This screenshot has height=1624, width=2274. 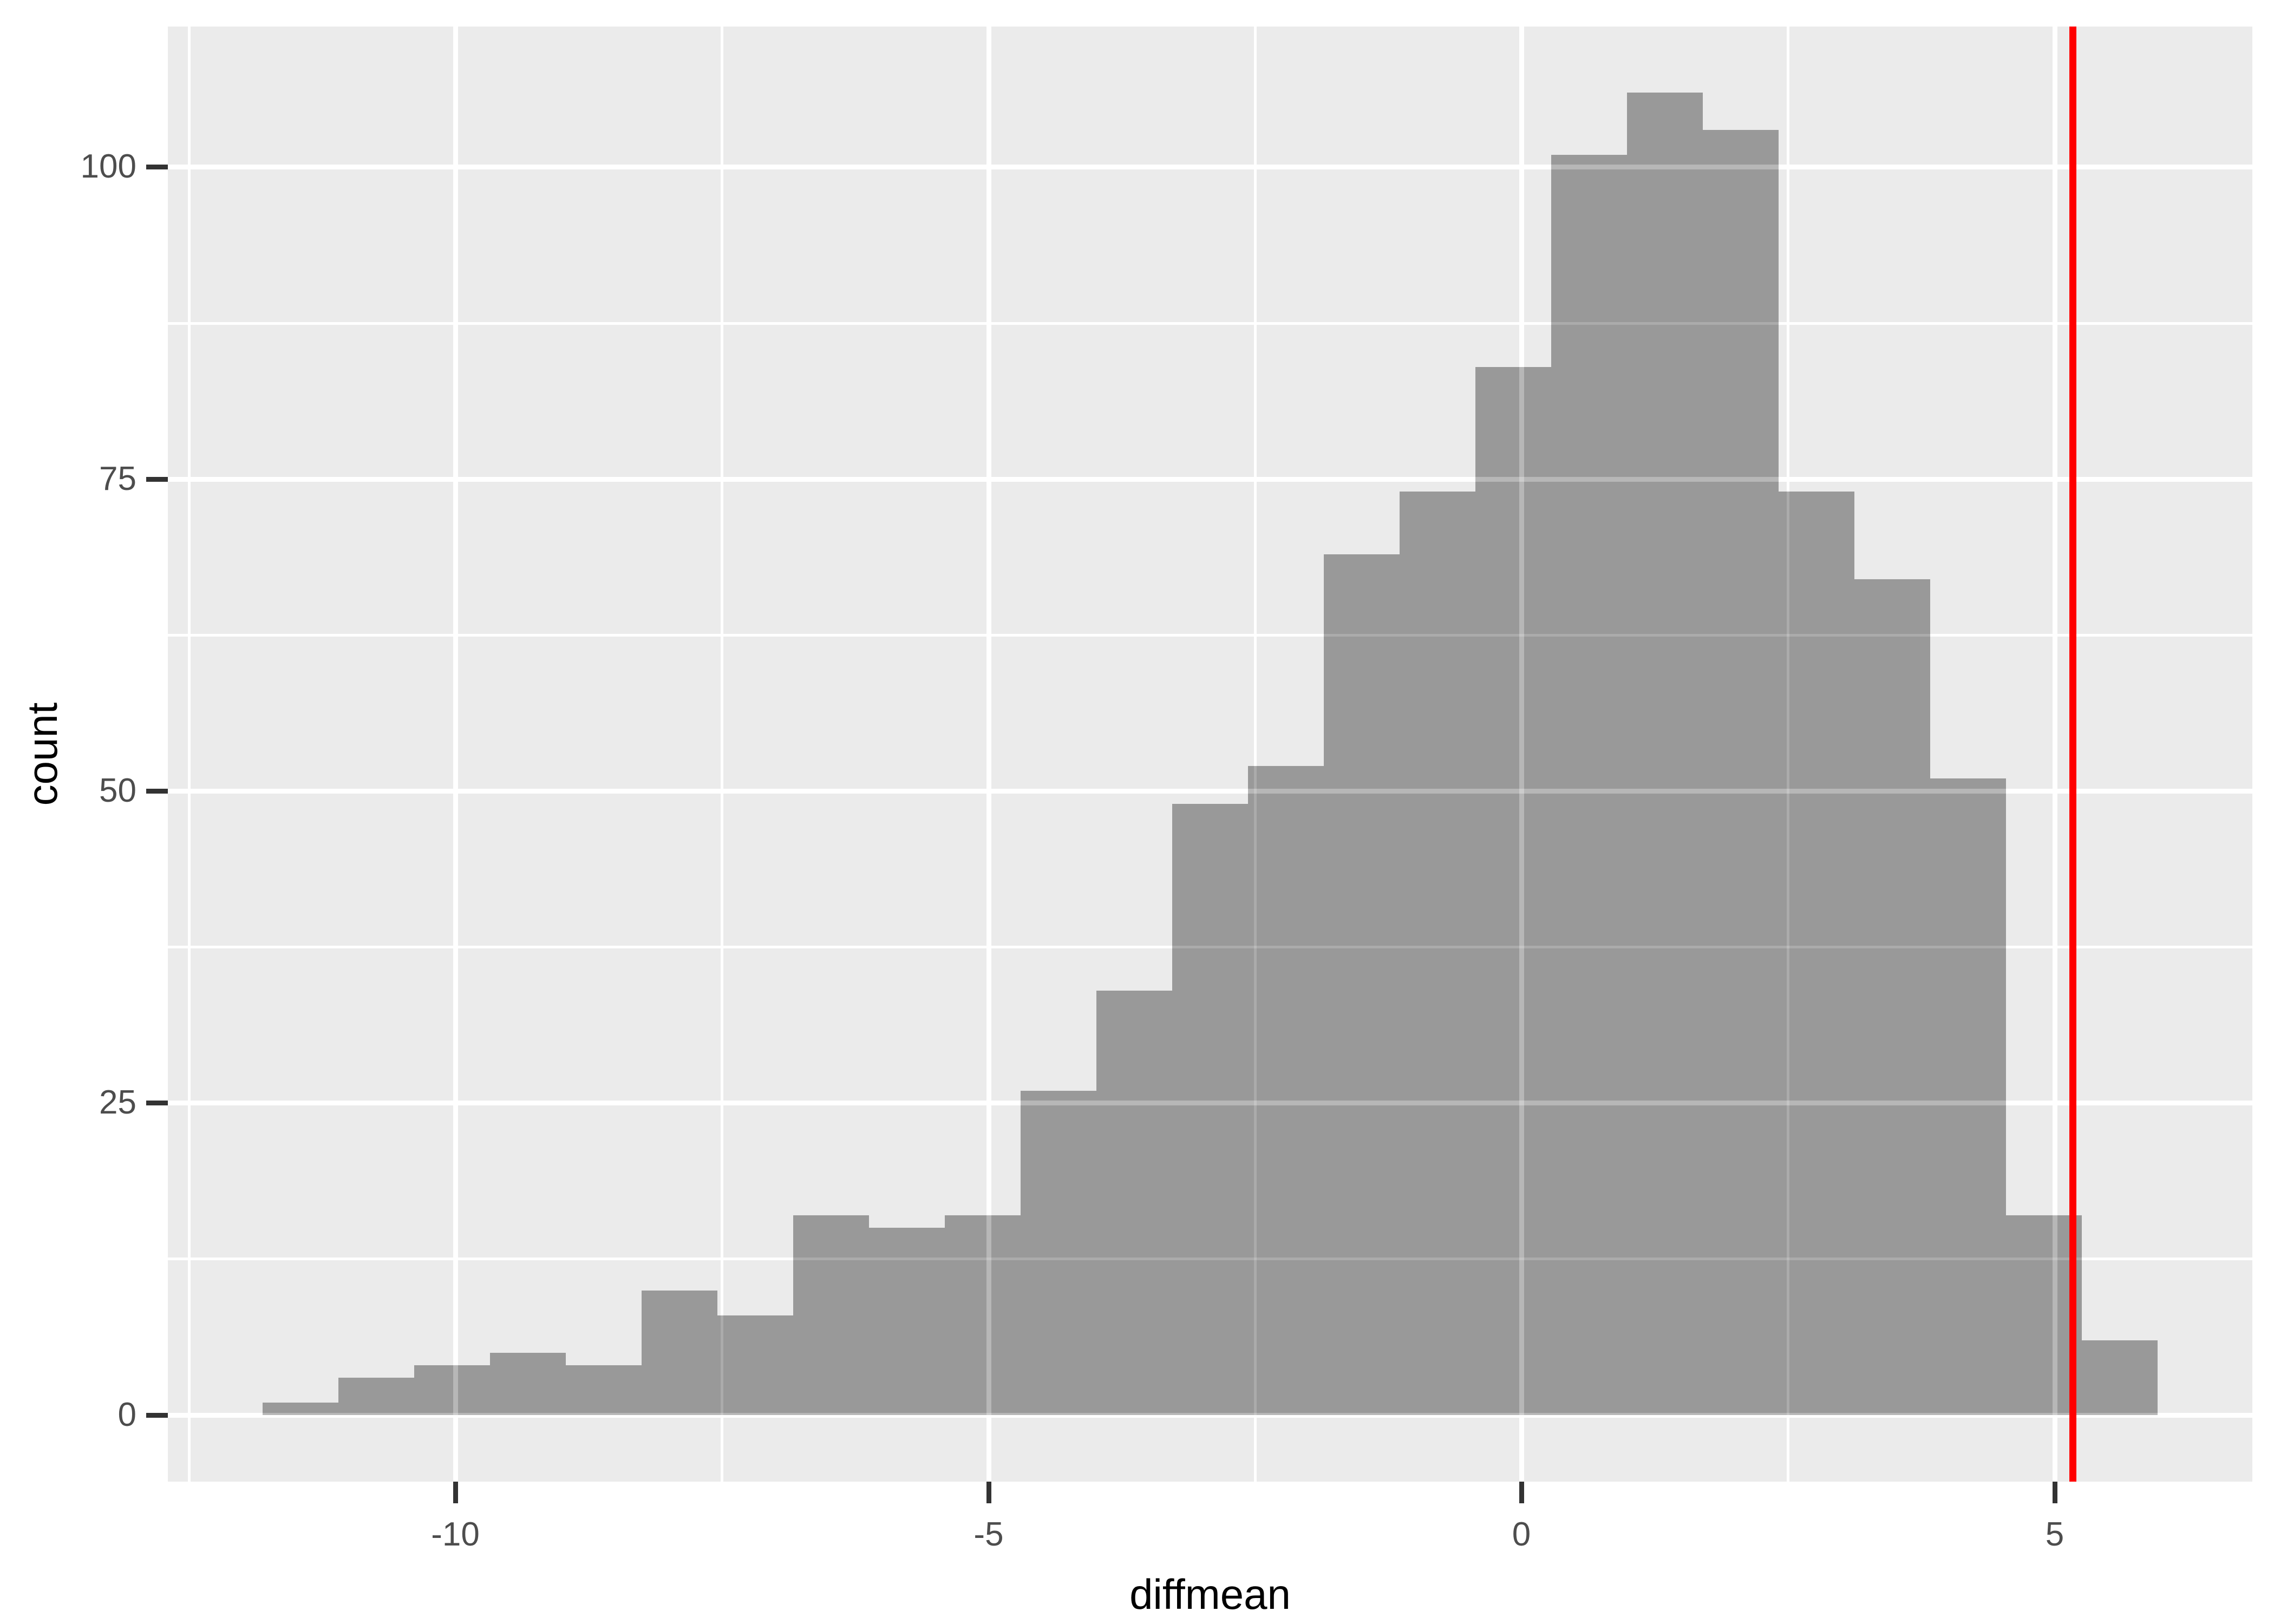 I want to click on x-tick-label: 0, so click(x=1521, y=1534).